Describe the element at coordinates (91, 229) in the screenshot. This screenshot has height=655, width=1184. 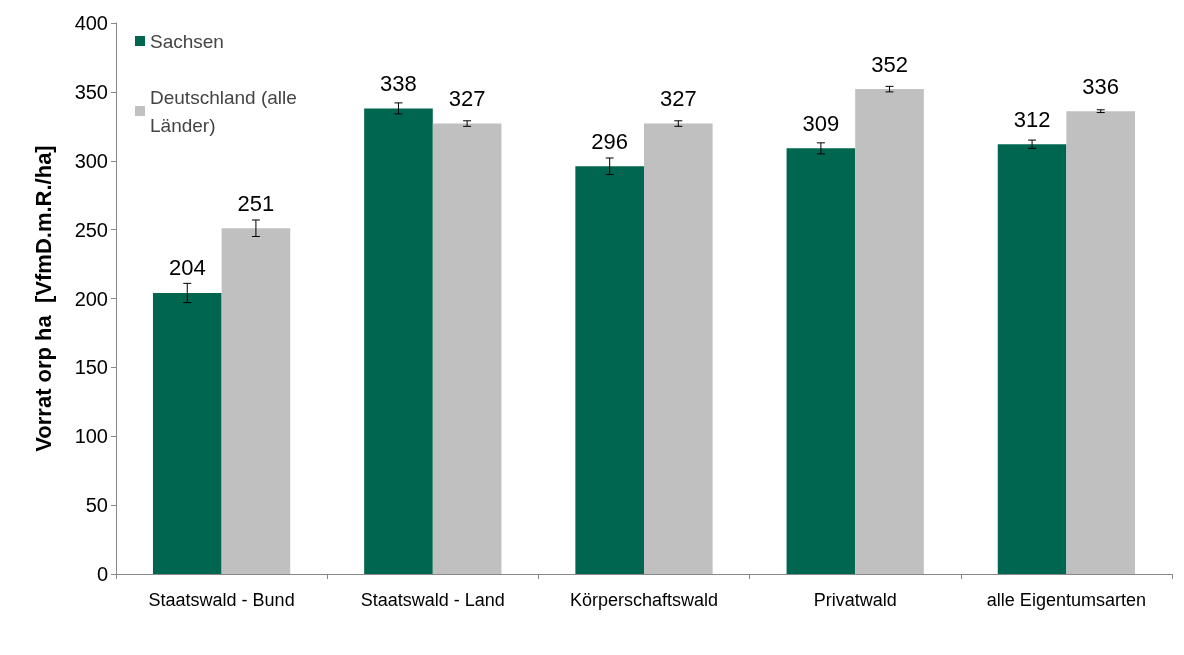
I see `y-tick-label: 250` at that location.